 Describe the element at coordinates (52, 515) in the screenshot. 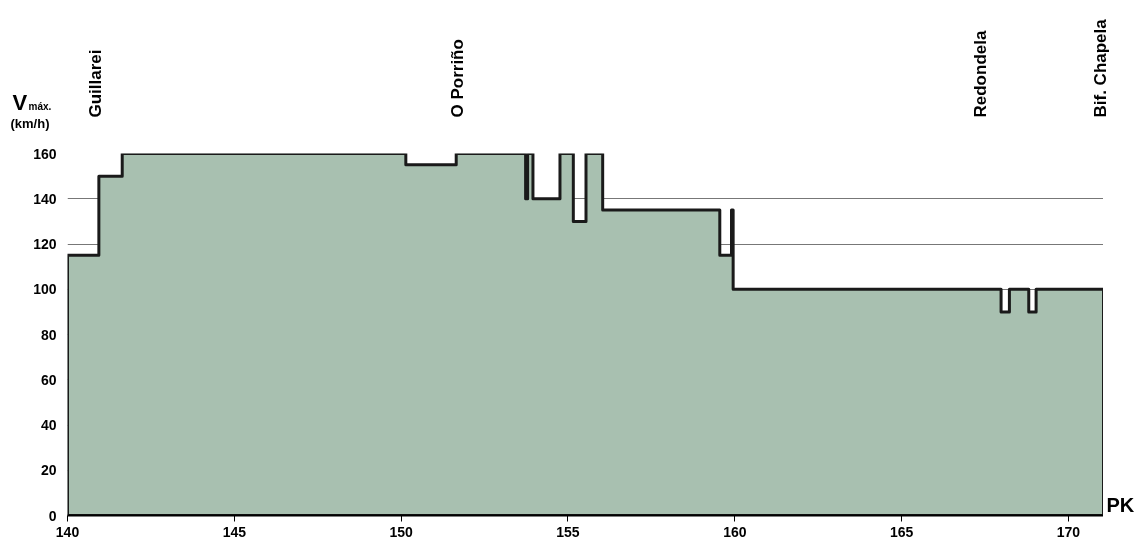

I see `y-tick-label: 0` at that location.